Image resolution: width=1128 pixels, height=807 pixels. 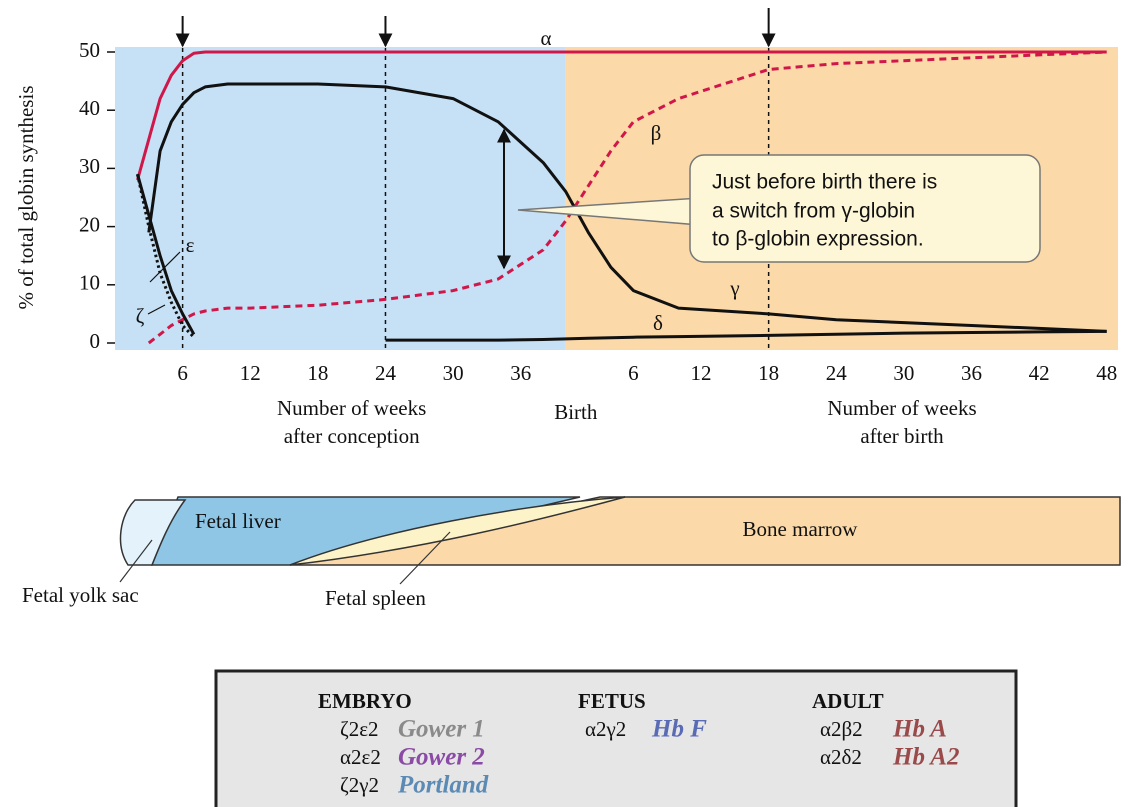 What do you see at coordinates (576, 412) in the screenshot?
I see `birth-label: Birth` at bounding box center [576, 412].